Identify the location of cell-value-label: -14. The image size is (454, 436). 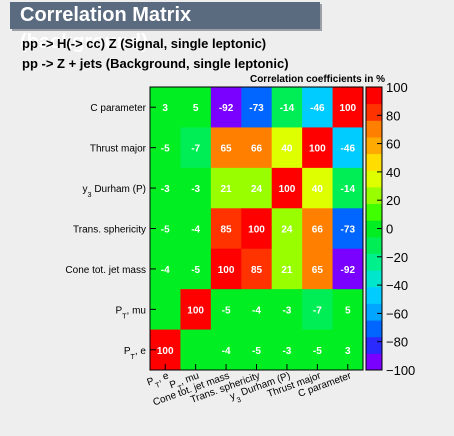
(348, 189).